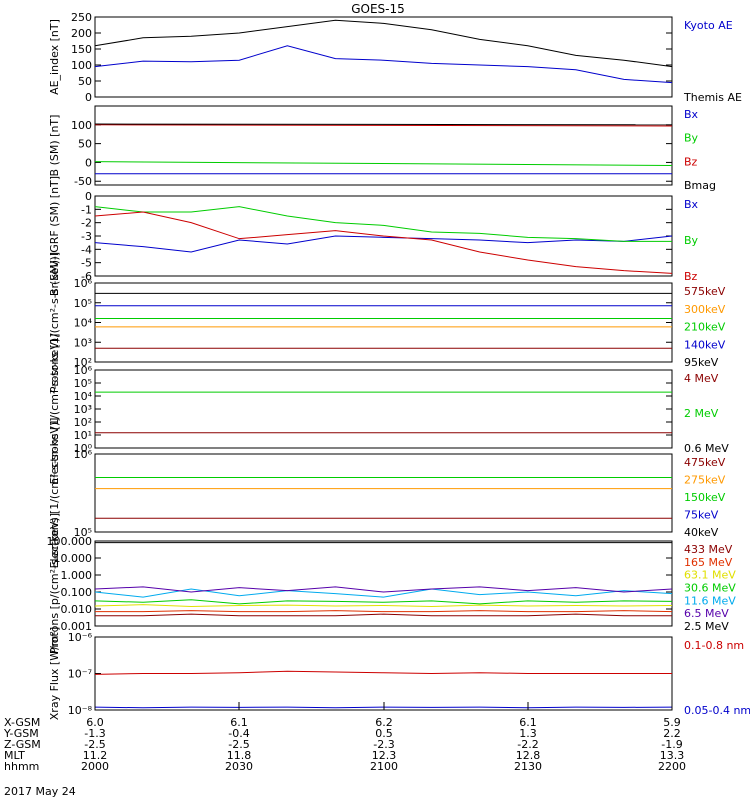 The image size is (750, 800). What do you see at coordinates (86, 209) in the screenshot?
I see `y-tick-label: -1` at bounding box center [86, 209].